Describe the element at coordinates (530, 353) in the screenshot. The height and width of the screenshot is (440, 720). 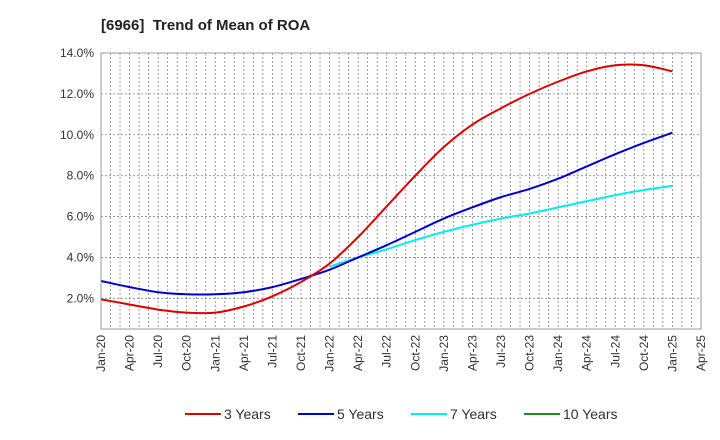
I see `x-tick-label: Oct-23` at that location.